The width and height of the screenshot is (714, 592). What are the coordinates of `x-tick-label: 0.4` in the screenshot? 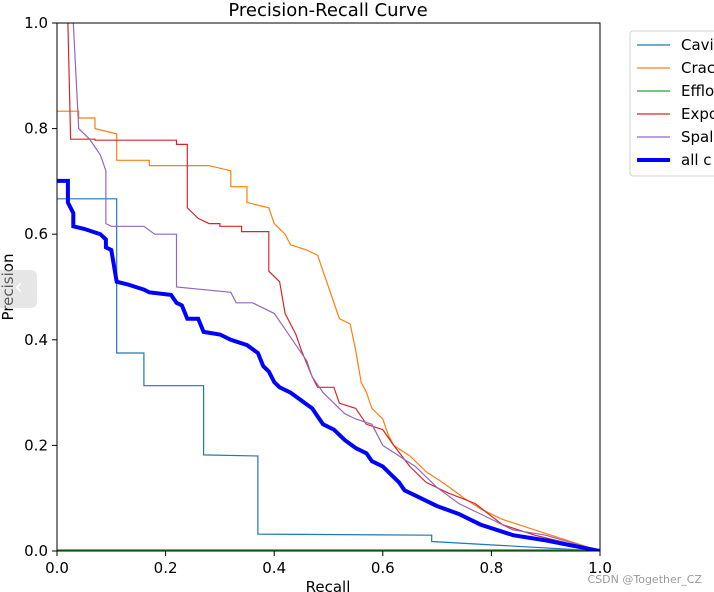 It's located at (274, 568).